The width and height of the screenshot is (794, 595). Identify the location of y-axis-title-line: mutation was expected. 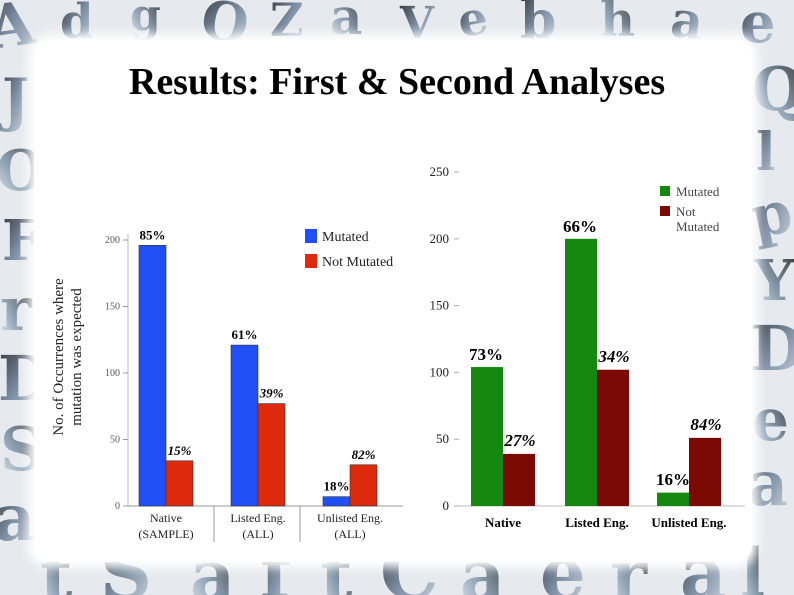
(77, 357).